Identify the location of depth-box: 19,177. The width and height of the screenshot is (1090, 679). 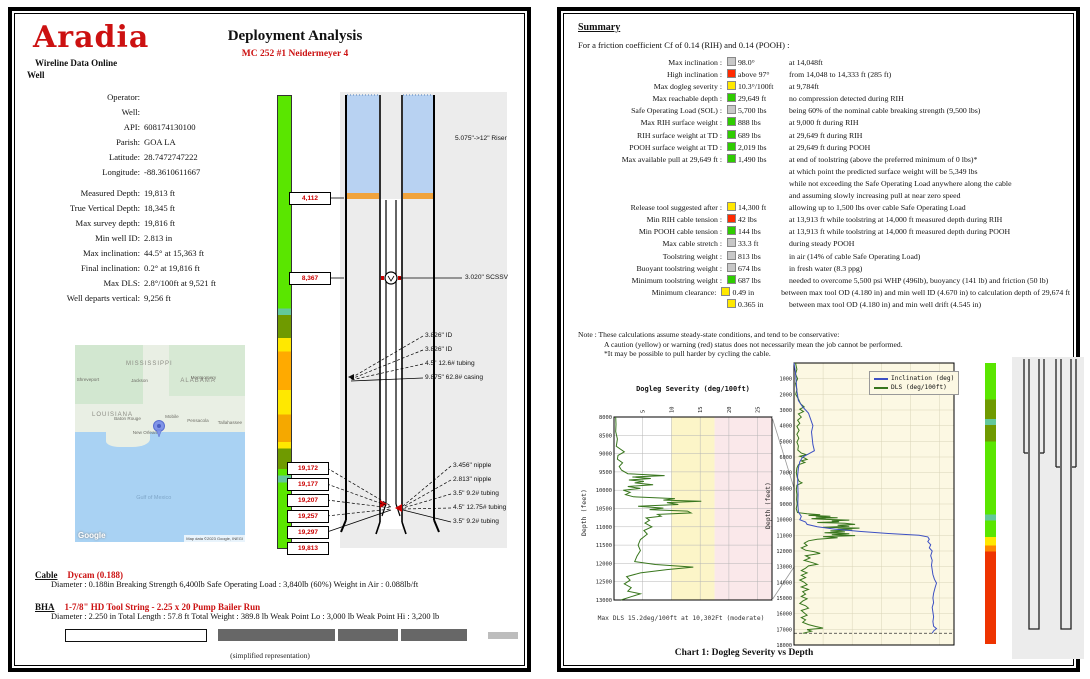
(308, 484).